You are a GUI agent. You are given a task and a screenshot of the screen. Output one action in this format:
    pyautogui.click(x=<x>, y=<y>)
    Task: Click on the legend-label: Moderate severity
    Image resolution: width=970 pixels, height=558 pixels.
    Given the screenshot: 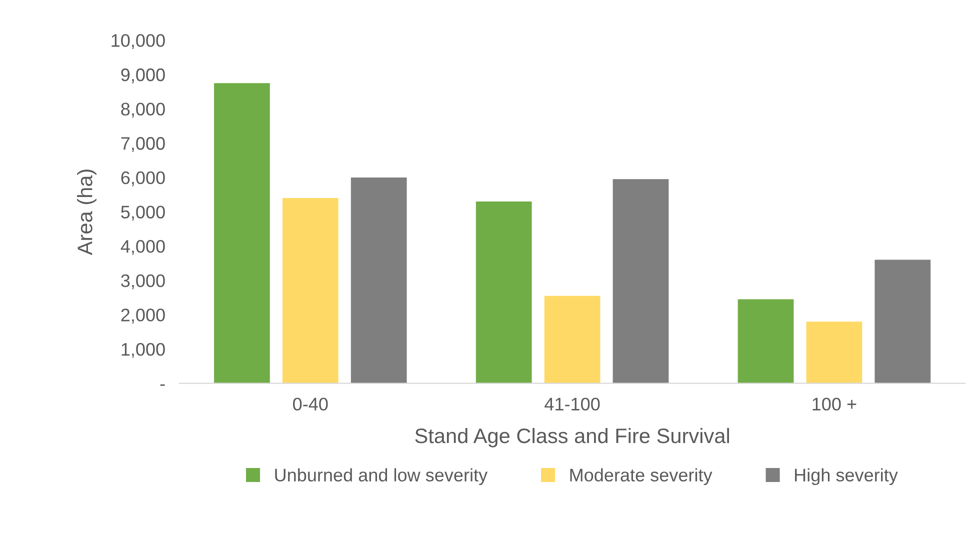 What is the action you would take?
    pyautogui.click(x=641, y=477)
    